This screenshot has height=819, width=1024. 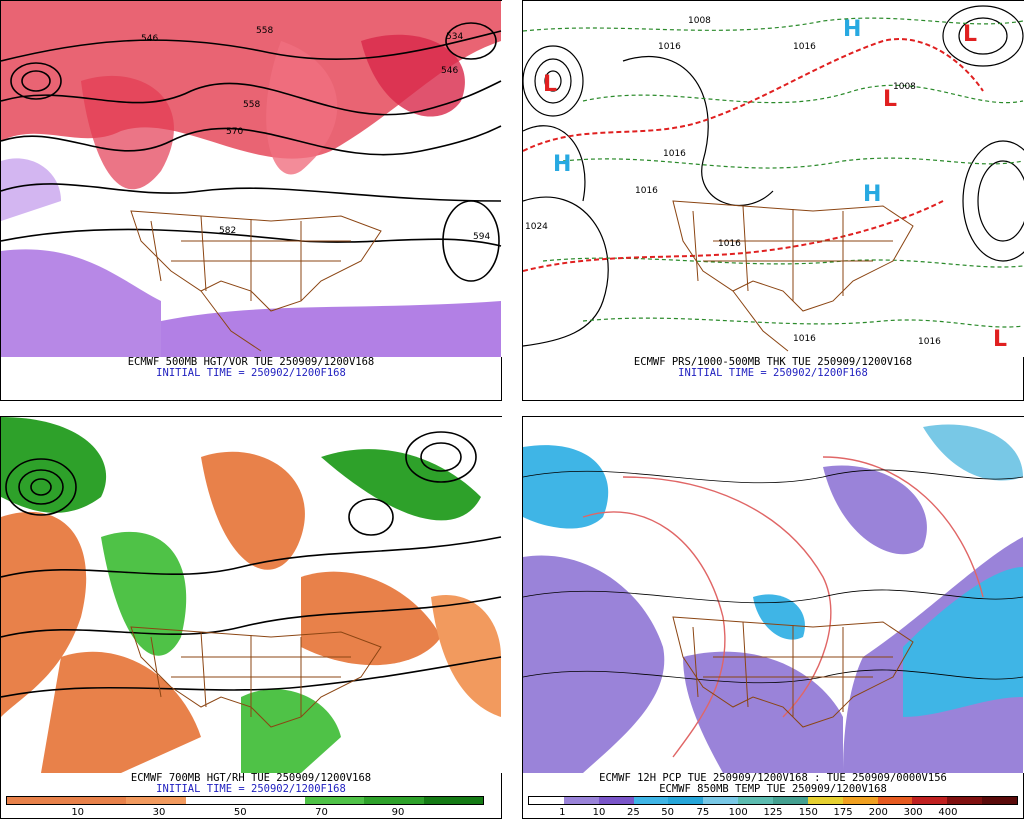 I want to click on panel-title: ECMWF 500MB HGT/VOR TUE 250909/1200V168, so click(x=251, y=362).